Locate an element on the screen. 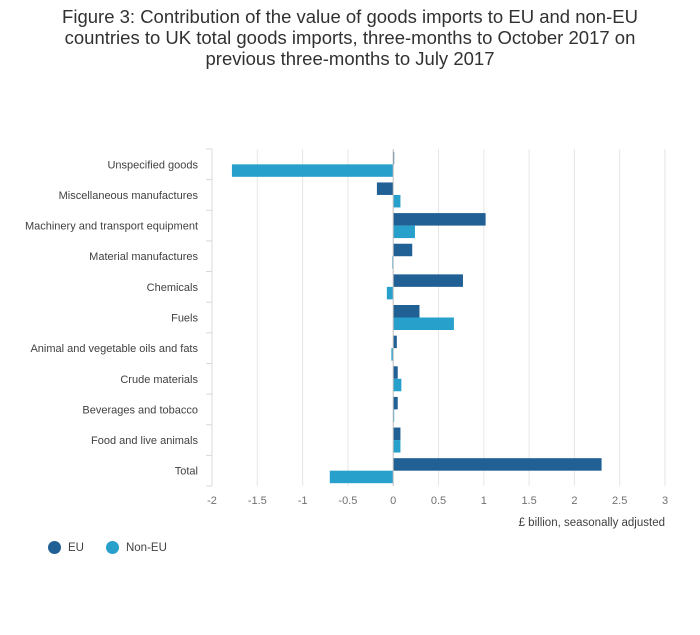  legend-item-eu: EU is located at coordinates (66, 547).